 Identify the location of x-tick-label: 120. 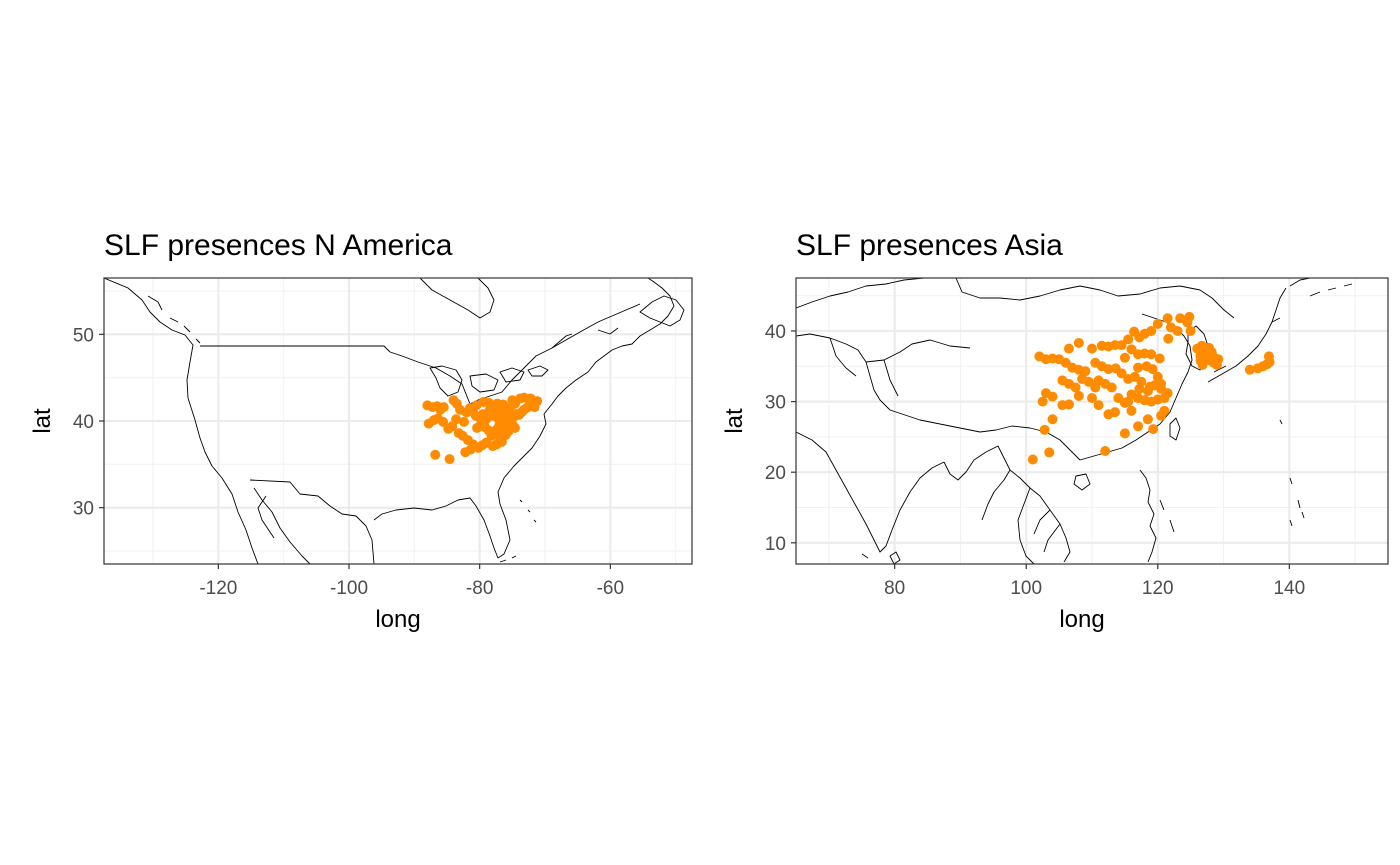
(1158, 588).